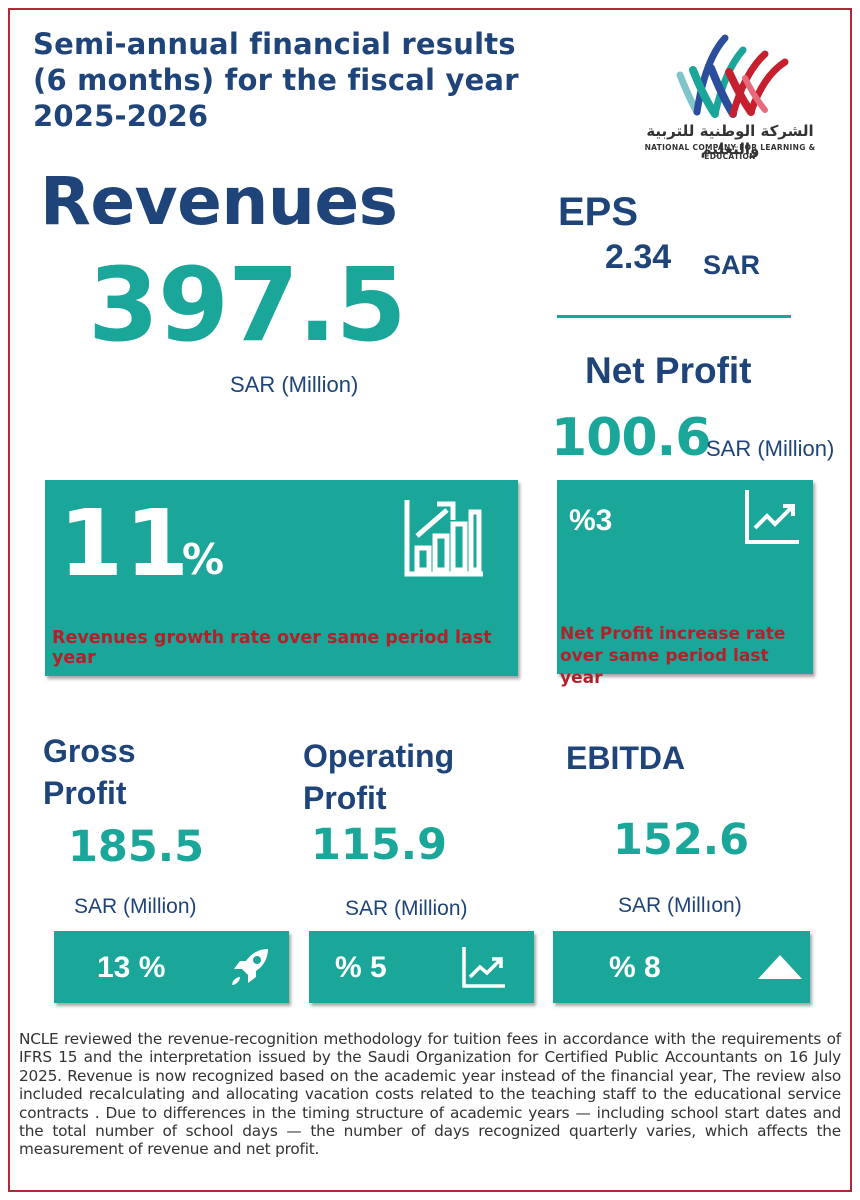 The width and height of the screenshot is (860, 1200). I want to click on gross-profit-change-card: 13 %, so click(171, 967).